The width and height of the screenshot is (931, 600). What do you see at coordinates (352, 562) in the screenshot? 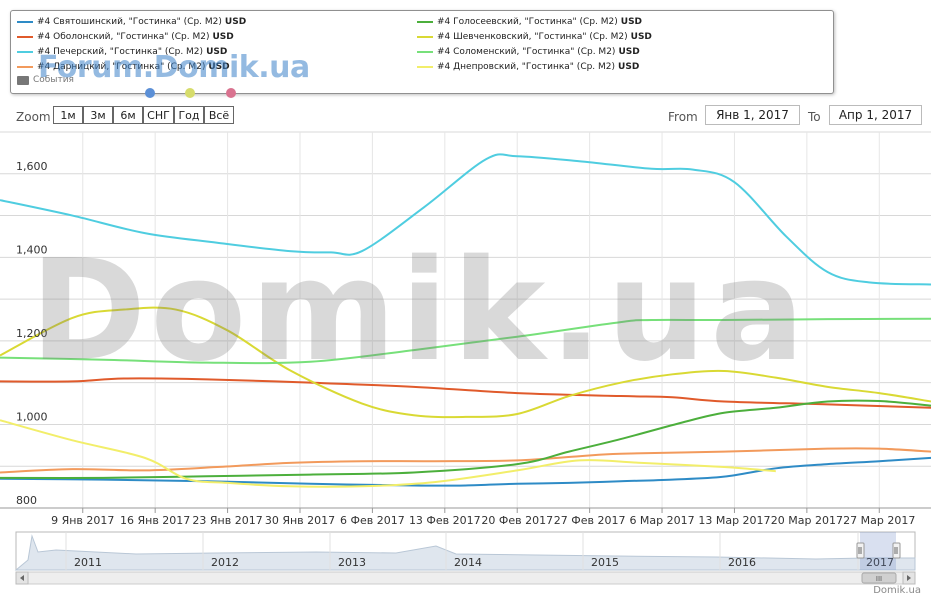
I see `navigator-year-label: 2013` at bounding box center [352, 562].